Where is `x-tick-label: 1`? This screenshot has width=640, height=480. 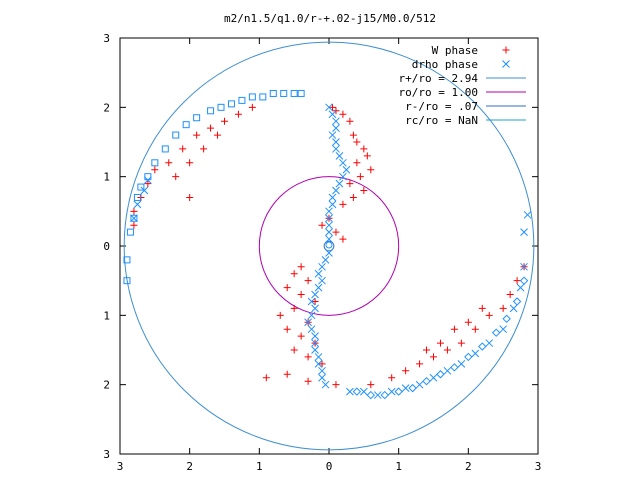
x-tick-label: 1 is located at coordinates (259, 466).